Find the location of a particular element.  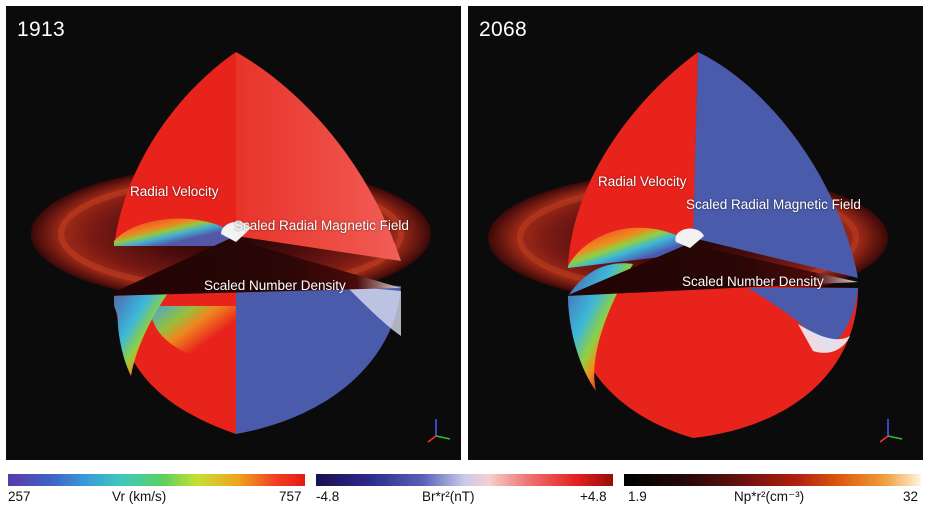

br-min-label: -4.8 is located at coordinates (328, 496).